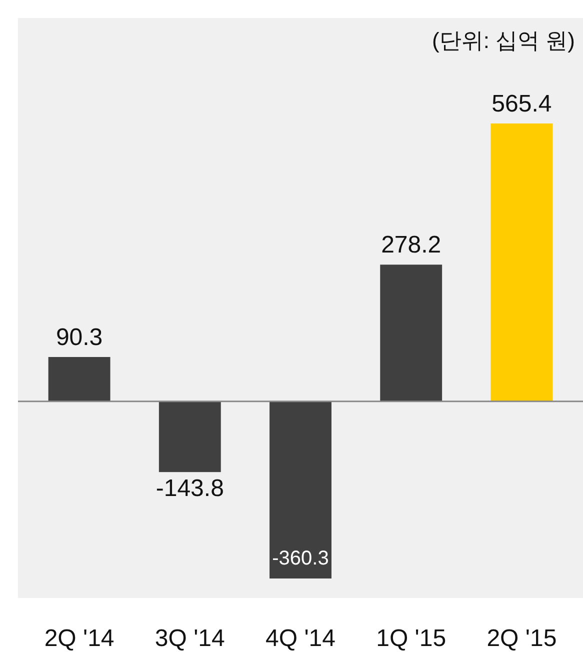 Image resolution: width=583 pixels, height=652 pixels. I want to click on x-tick-label: 4Q '14, so click(301, 638).